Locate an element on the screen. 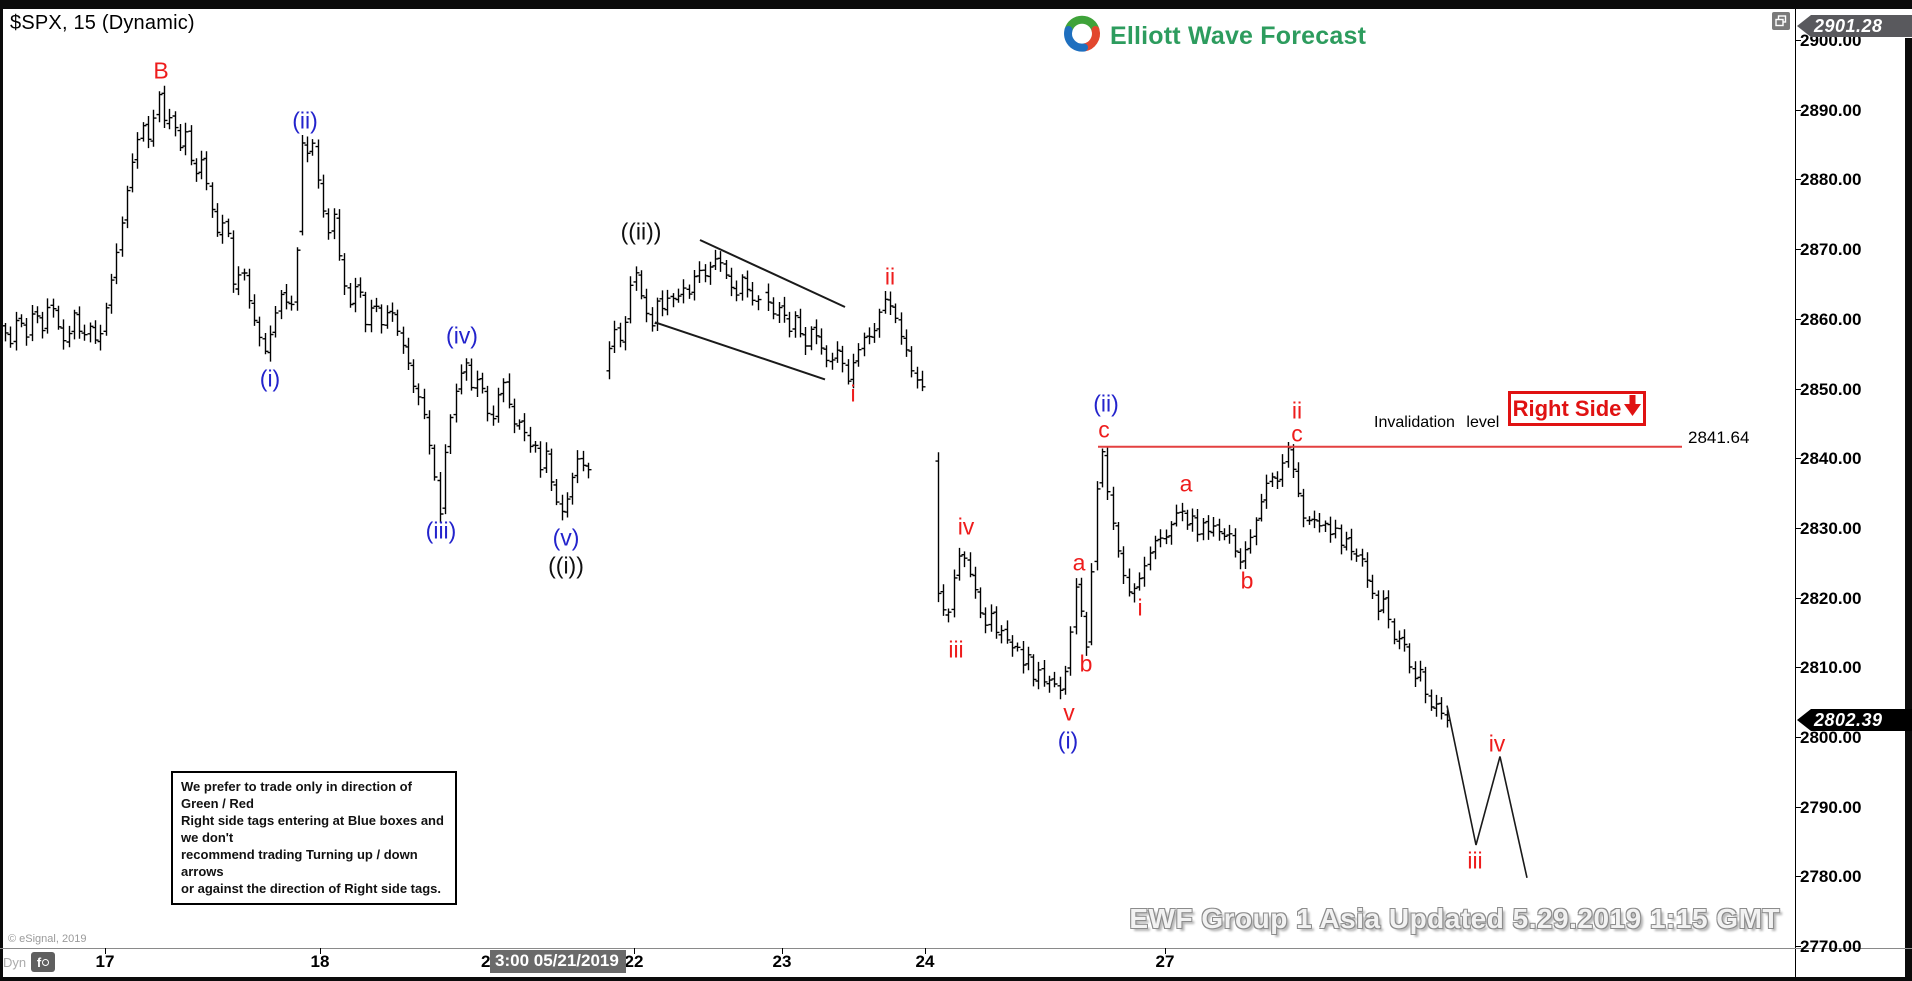 The height and width of the screenshot is (981, 1912). invalidation-level-value: 2841.64 is located at coordinates (1719, 437).